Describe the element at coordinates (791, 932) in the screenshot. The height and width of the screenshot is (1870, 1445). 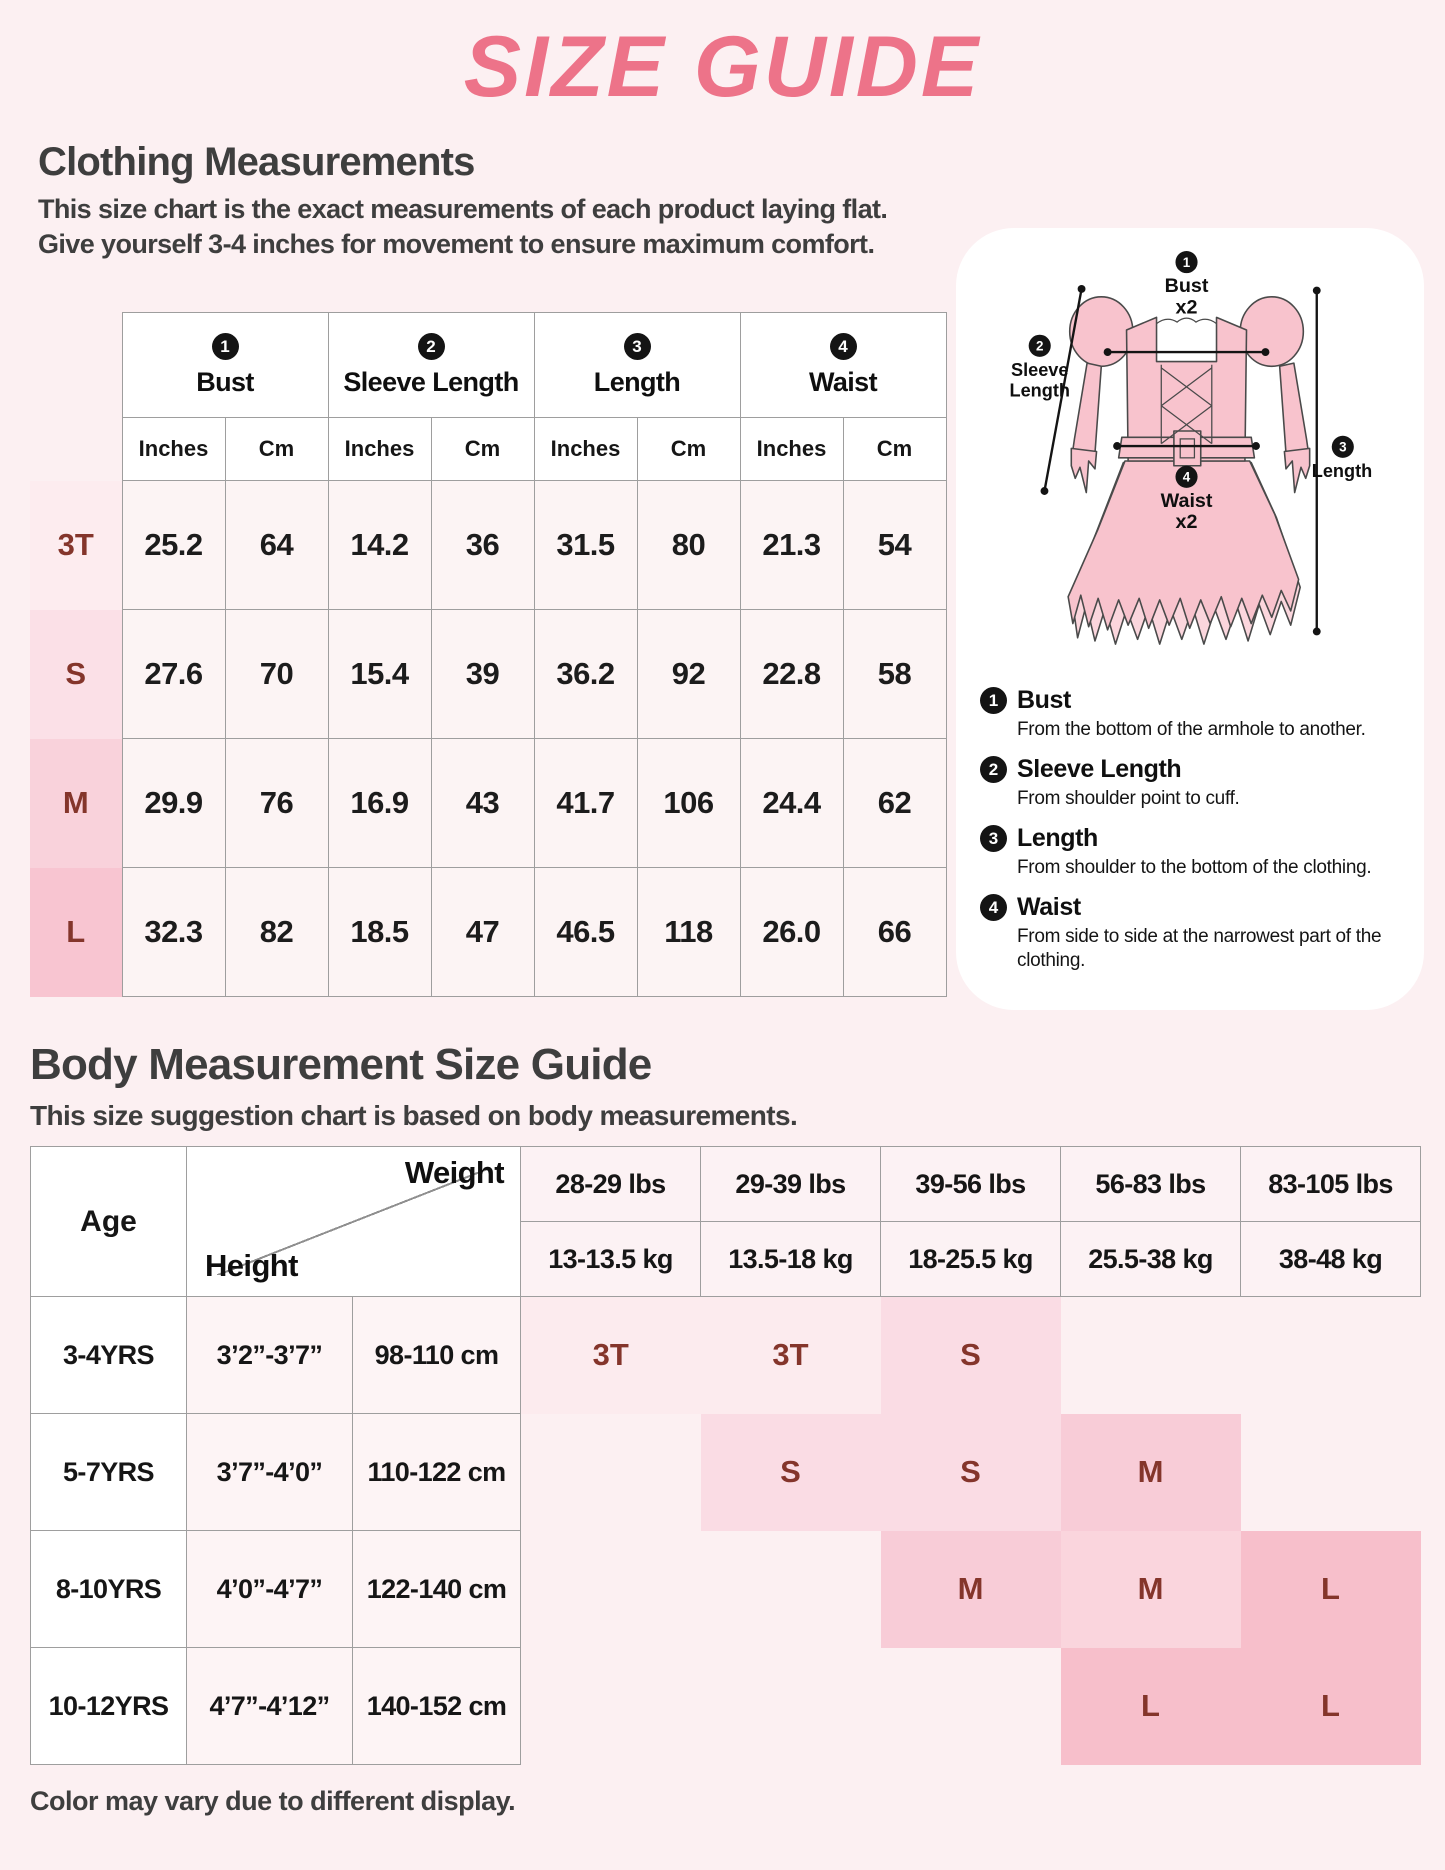
I see `measurement-value: 26.0` at that location.